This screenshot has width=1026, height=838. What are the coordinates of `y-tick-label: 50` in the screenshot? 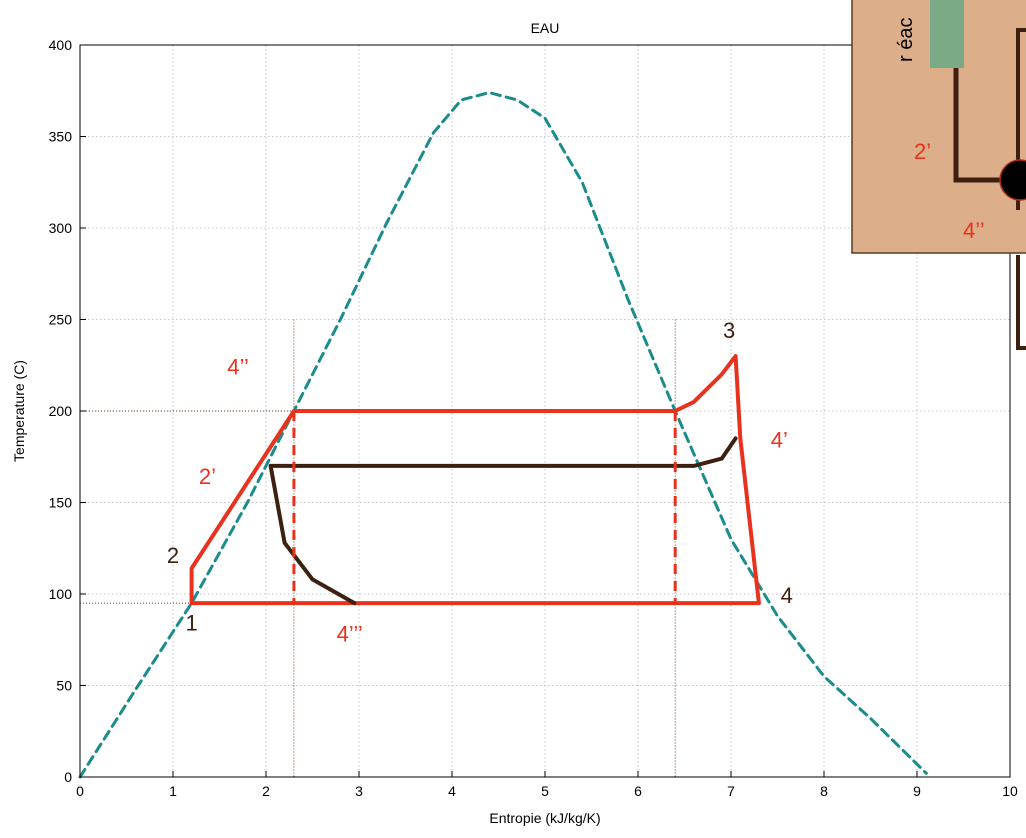 It's located at (64, 686).